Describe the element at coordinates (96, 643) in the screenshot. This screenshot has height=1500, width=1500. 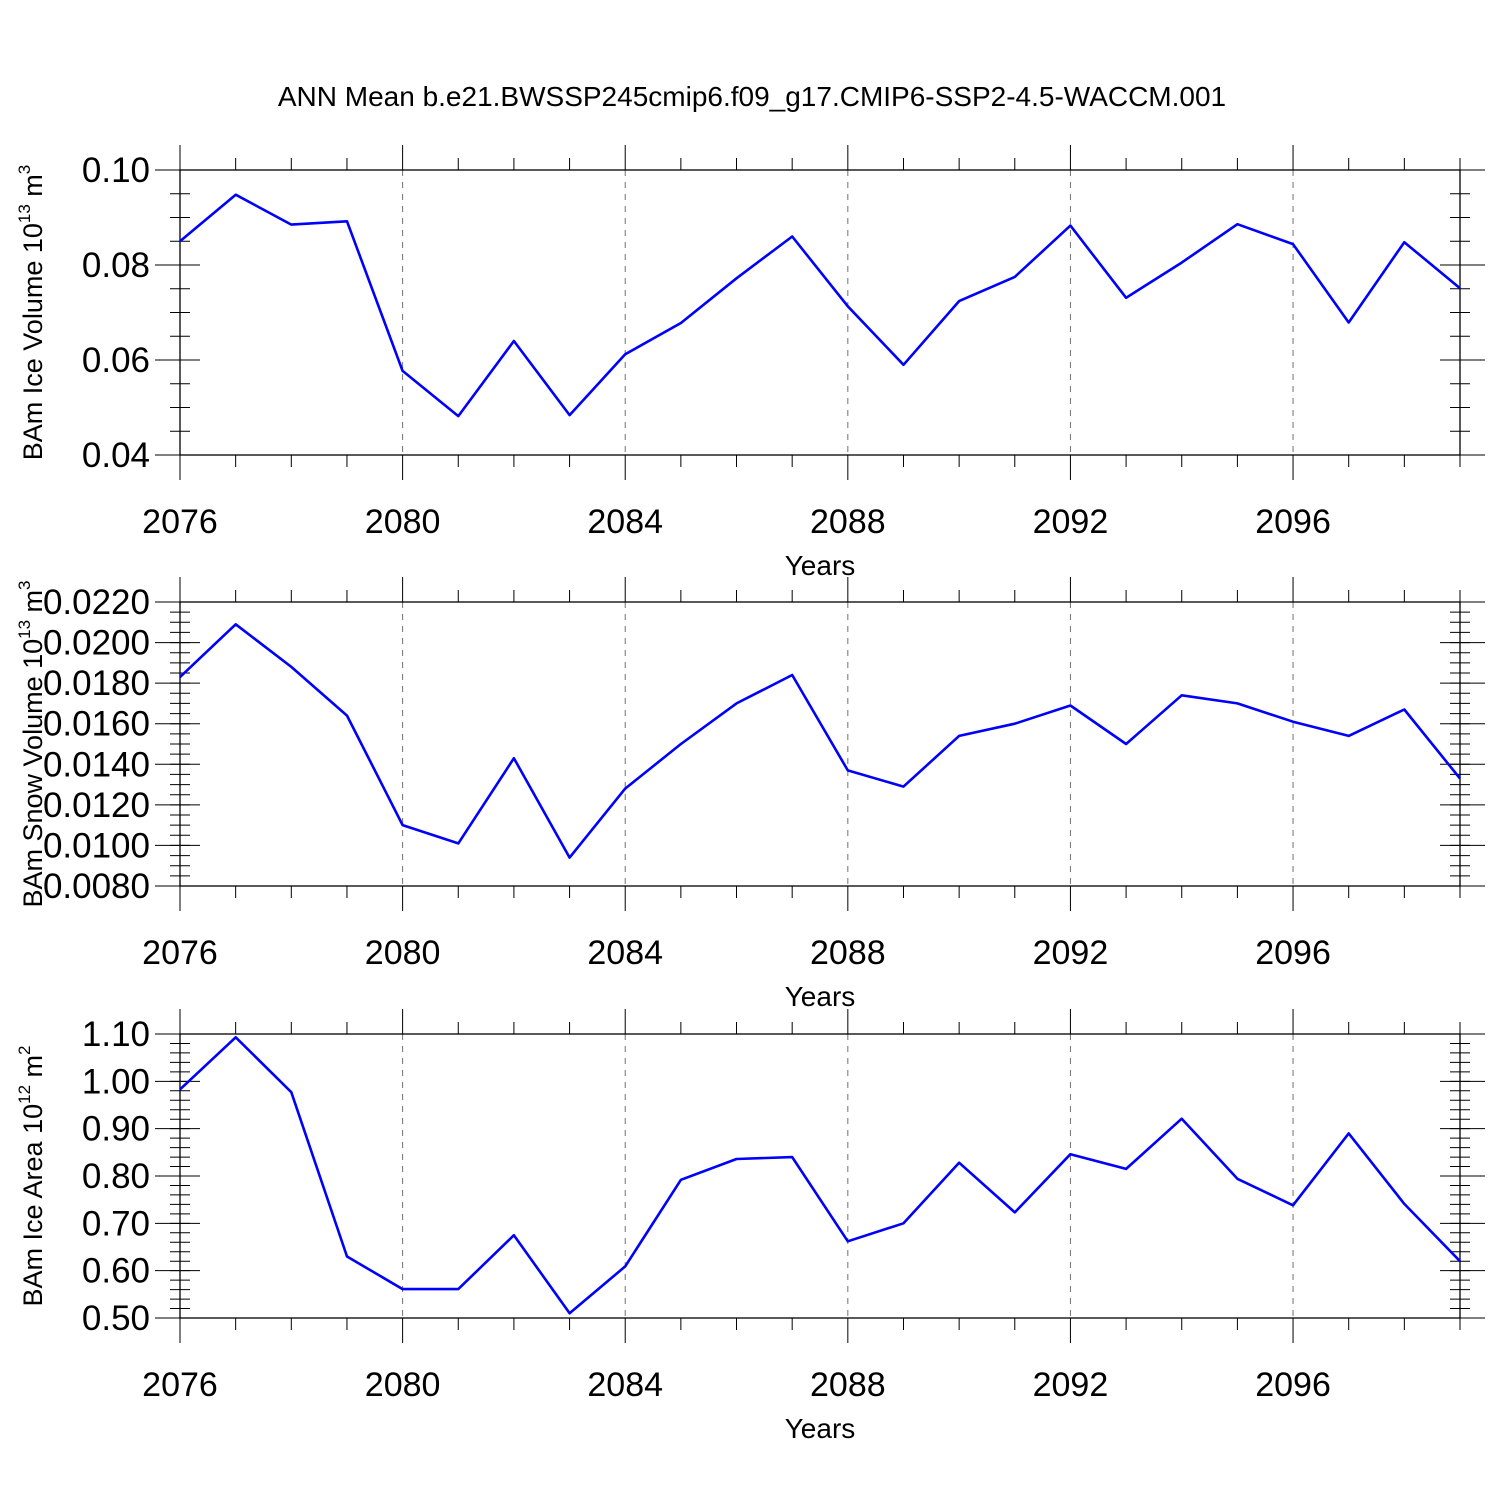
I see `y-tick-label: 0.0200` at that location.